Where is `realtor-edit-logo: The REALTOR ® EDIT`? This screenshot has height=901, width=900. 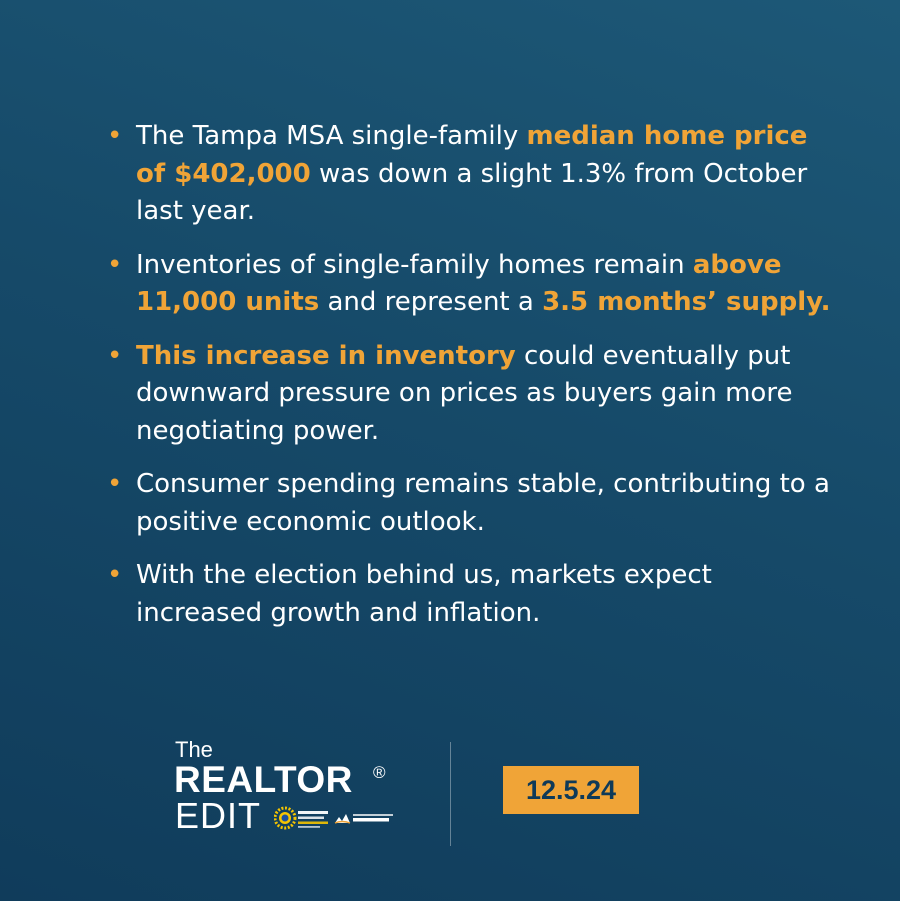 realtor-edit-logo: The REALTOR ® EDIT is located at coordinates (299, 788).